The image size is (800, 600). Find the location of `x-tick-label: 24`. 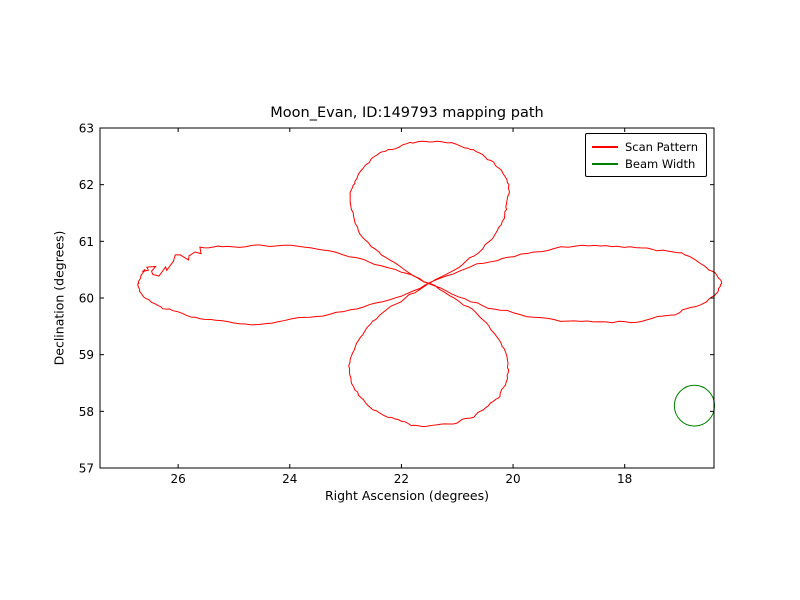

x-tick-label: 24 is located at coordinates (289, 479).